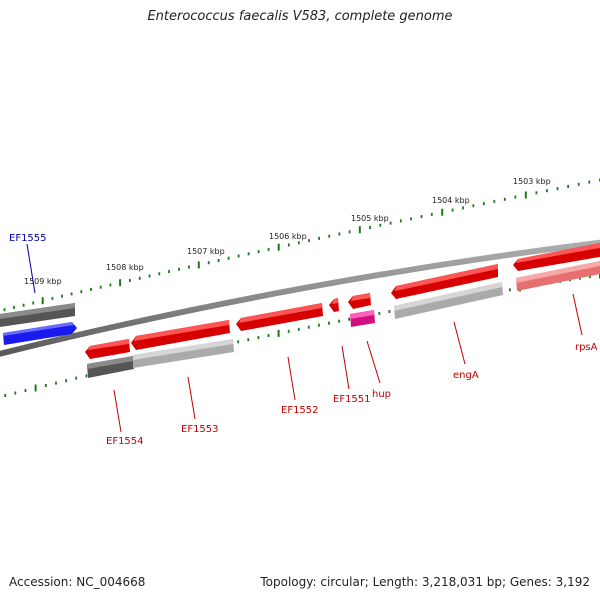  I want to click on gene-label-ef1553: EF1553, so click(200, 429).